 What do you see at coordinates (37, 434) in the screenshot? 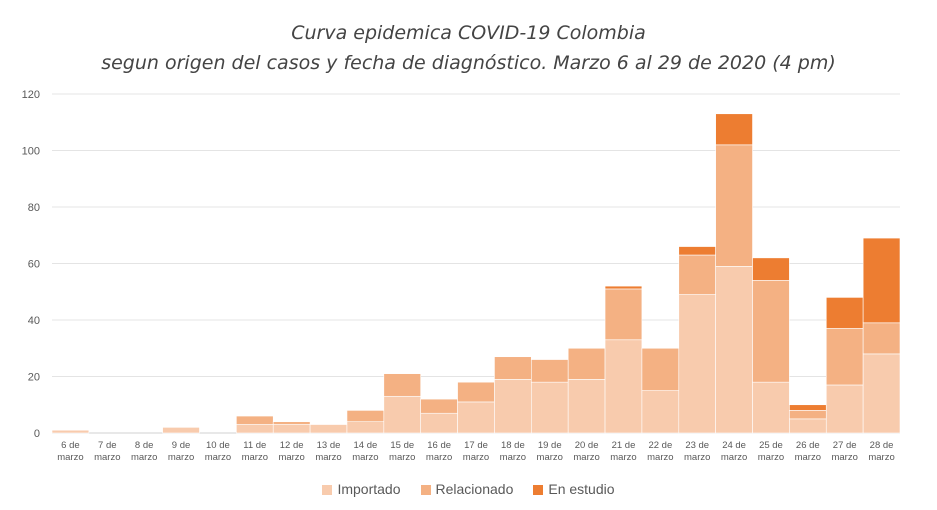
I see `y-tick-label: 0` at bounding box center [37, 434].